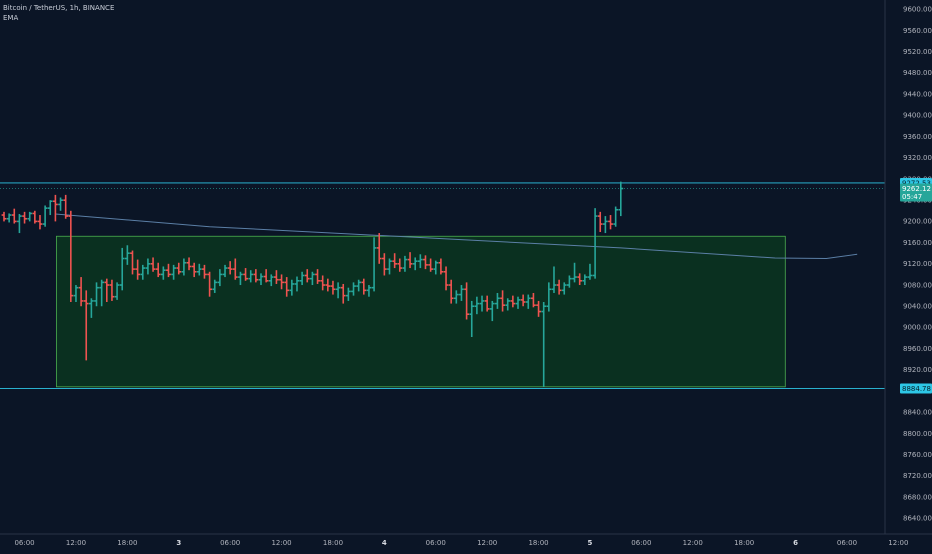 This screenshot has width=932, height=554. What do you see at coordinates (917, 370) in the screenshot?
I see `y-tick-label: 8920.00` at bounding box center [917, 370].